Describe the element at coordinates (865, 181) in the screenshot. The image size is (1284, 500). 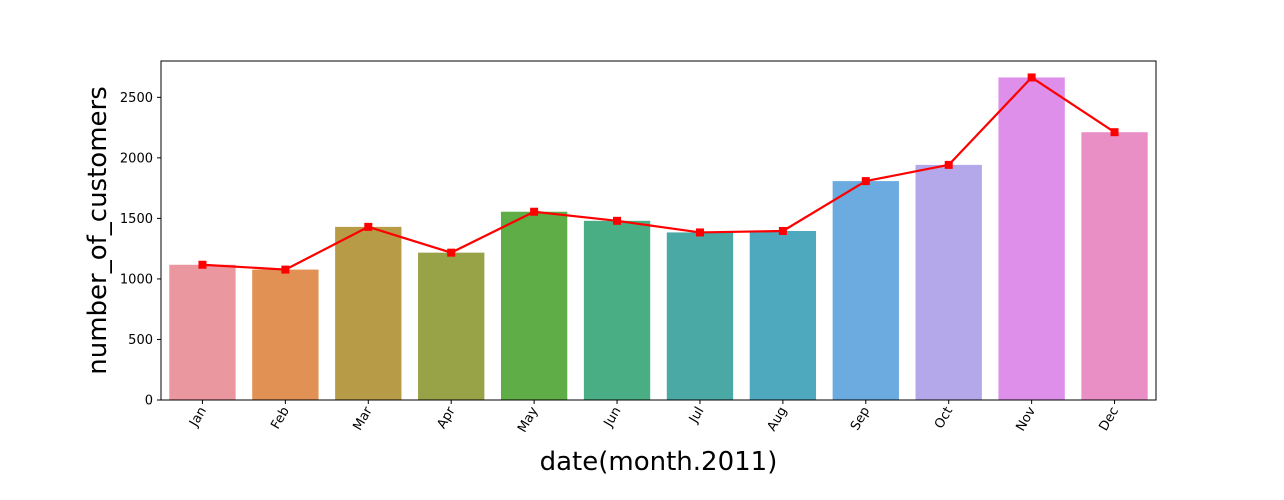
I see `trend-marker-sep` at that location.